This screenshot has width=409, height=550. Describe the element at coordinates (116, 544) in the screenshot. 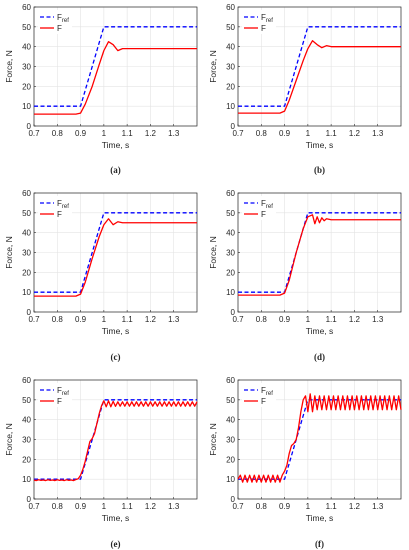

I see `panel-caption: (e)` at that location.